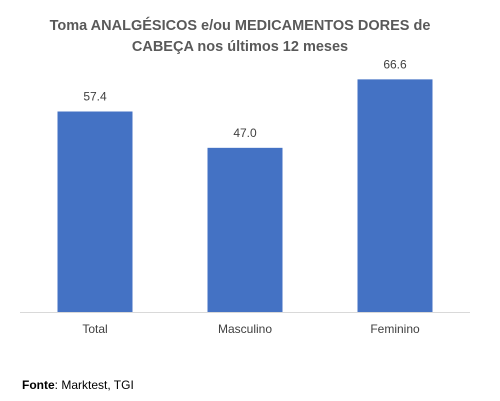 This screenshot has width=500, height=401. I want to click on bar-total, so click(95, 211).